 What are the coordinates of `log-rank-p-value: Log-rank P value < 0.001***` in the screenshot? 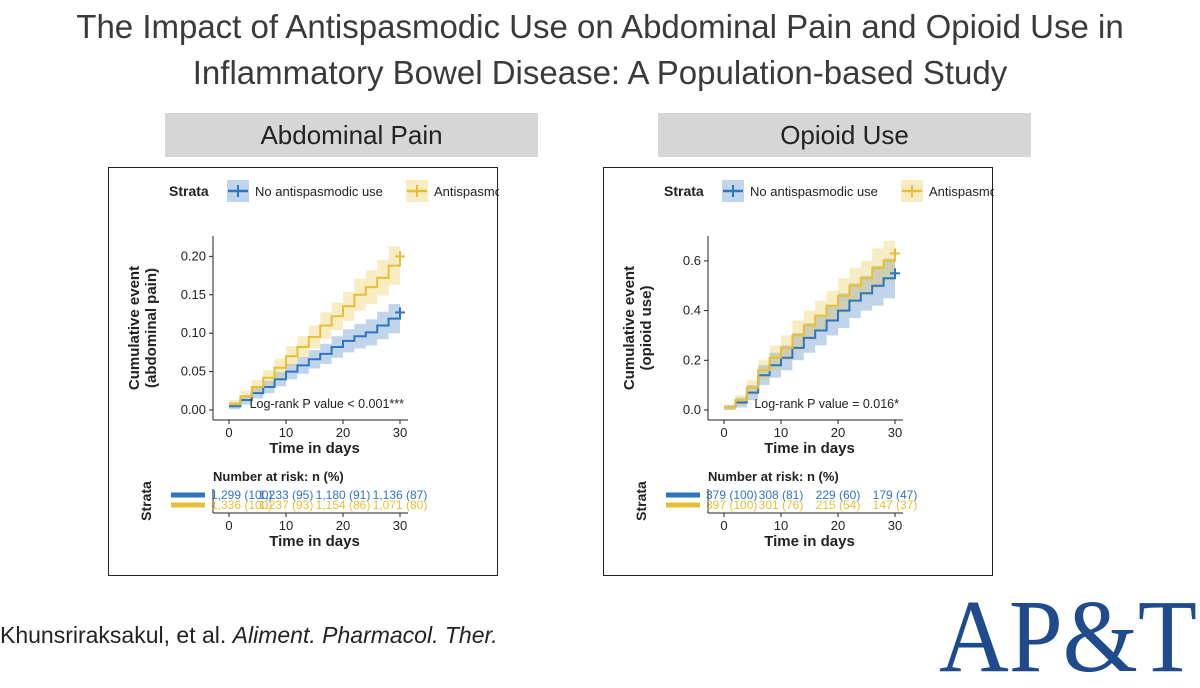 It's located at (327, 404).